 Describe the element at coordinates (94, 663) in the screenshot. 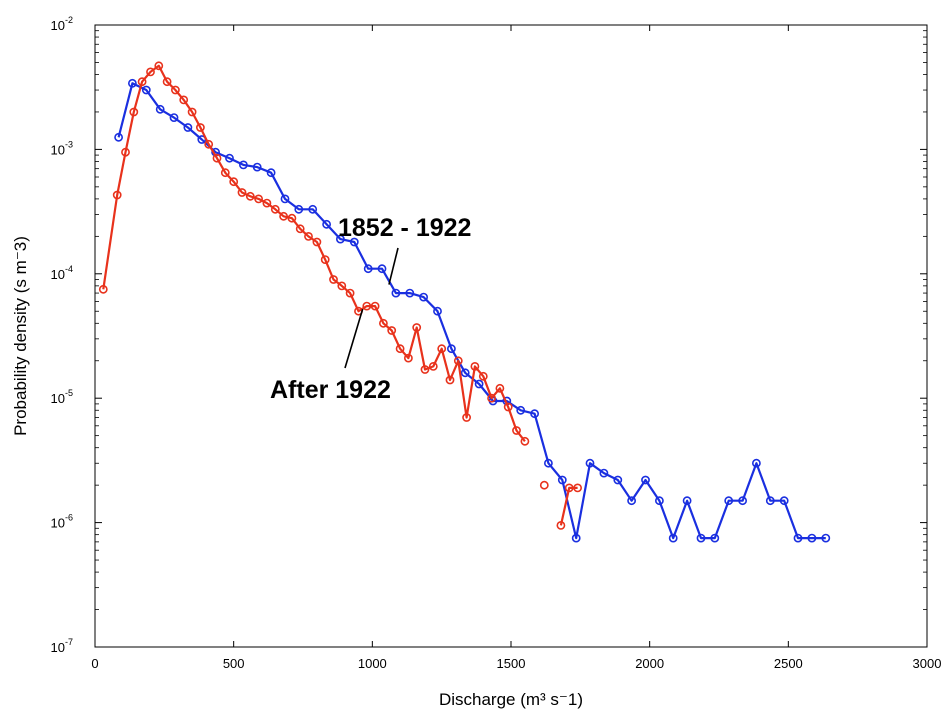

I see `x-tick-label: 0` at that location.